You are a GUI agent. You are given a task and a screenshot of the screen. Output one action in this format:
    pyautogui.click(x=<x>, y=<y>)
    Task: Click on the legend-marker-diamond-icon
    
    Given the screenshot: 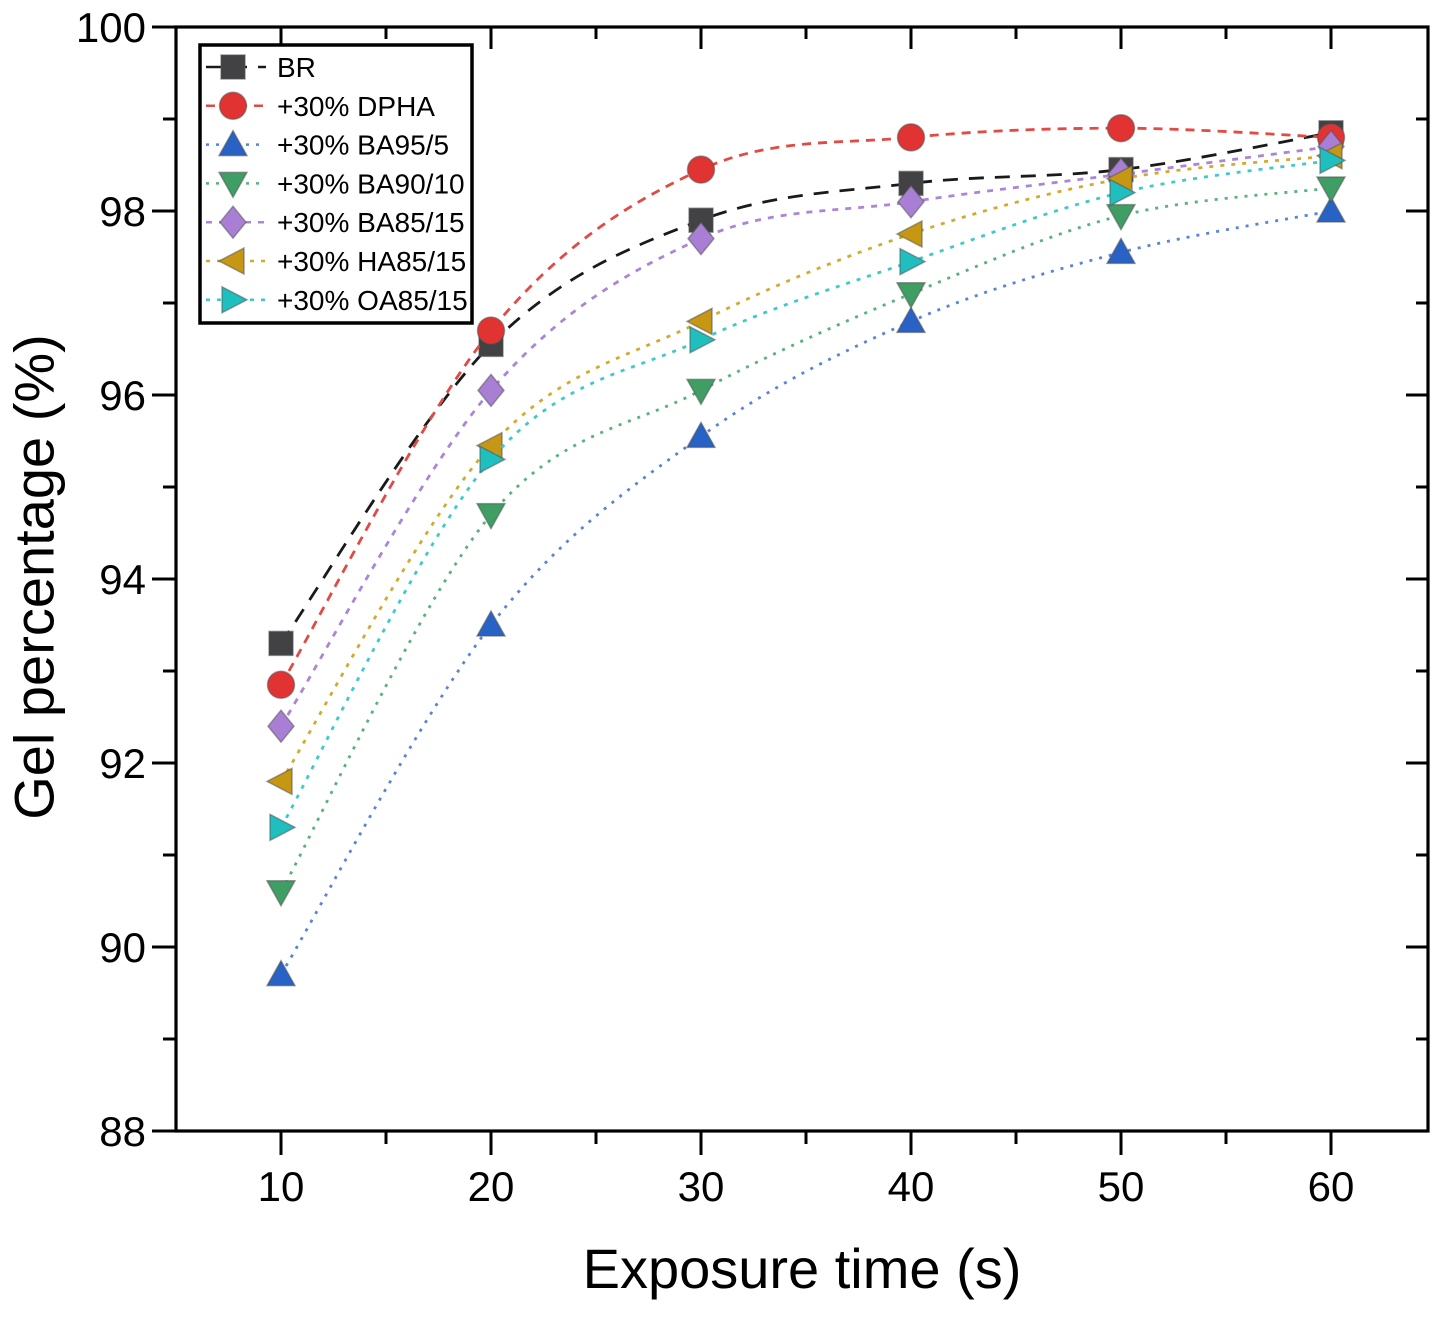 What is the action you would take?
    pyautogui.click(x=233, y=222)
    